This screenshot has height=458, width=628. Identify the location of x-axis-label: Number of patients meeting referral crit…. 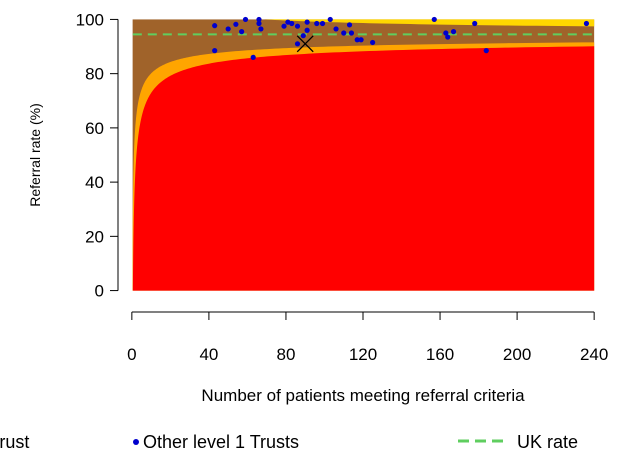
(363, 395).